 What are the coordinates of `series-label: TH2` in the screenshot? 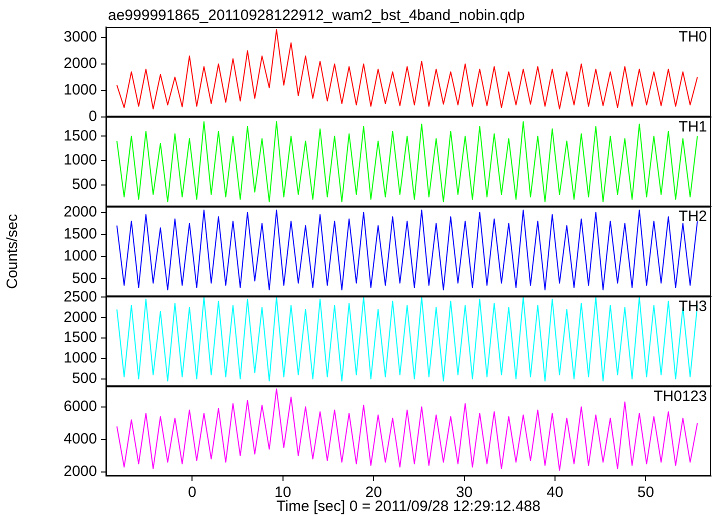 It's located at (692, 217).